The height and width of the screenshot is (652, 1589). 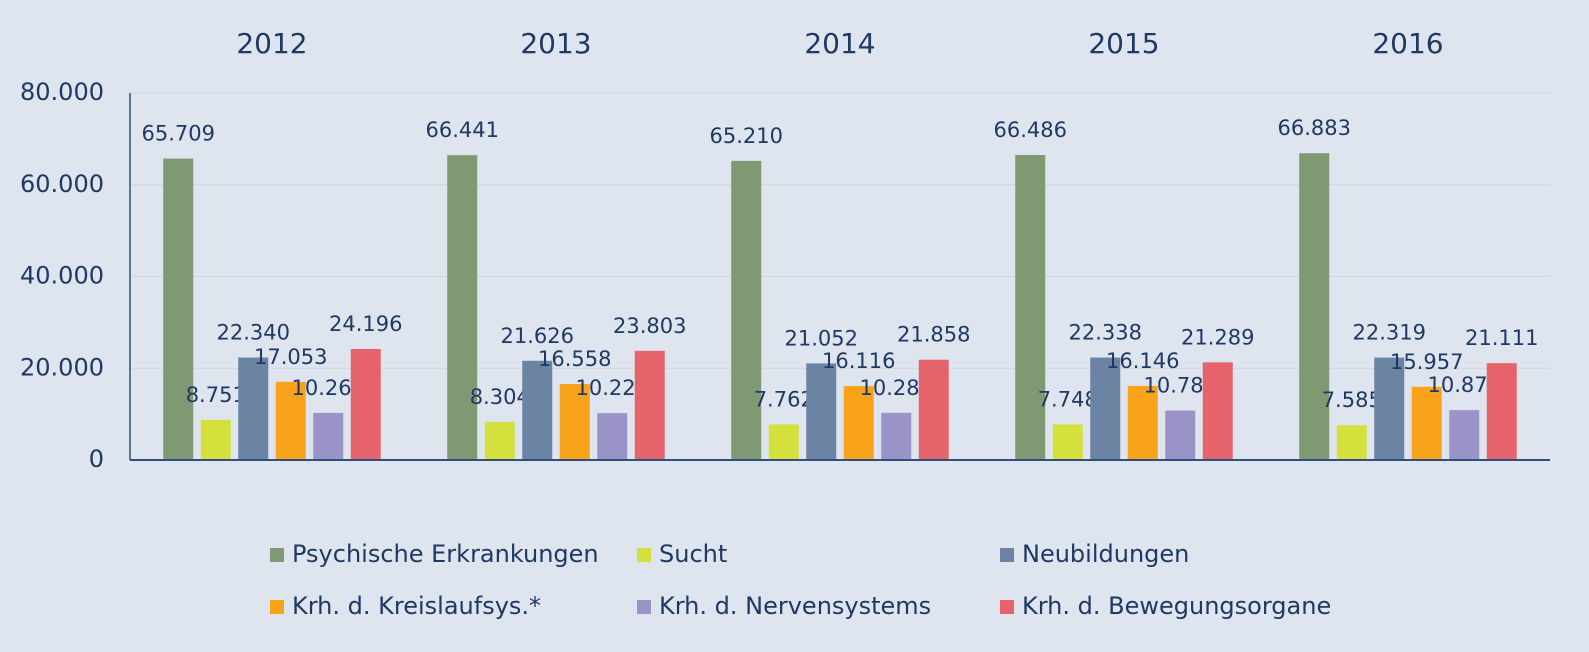 I want to click on legend-label: Psychische Erkrankungen, so click(x=445, y=554).